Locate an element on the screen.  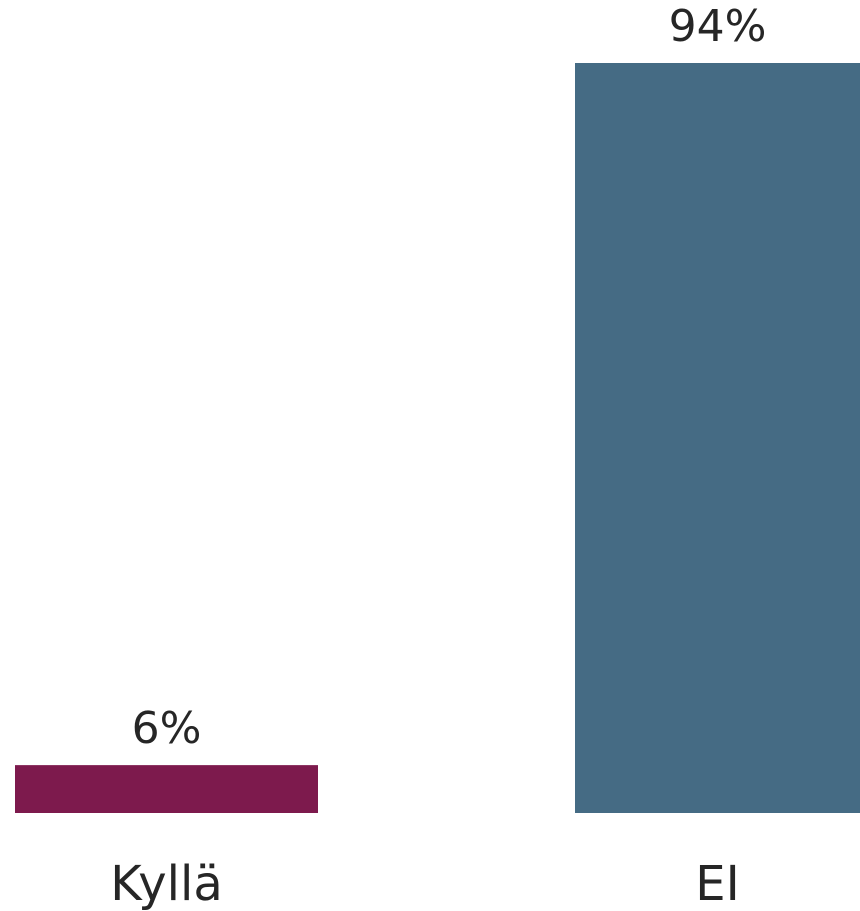
category-label-1: EI is located at coordinates (717, 883).